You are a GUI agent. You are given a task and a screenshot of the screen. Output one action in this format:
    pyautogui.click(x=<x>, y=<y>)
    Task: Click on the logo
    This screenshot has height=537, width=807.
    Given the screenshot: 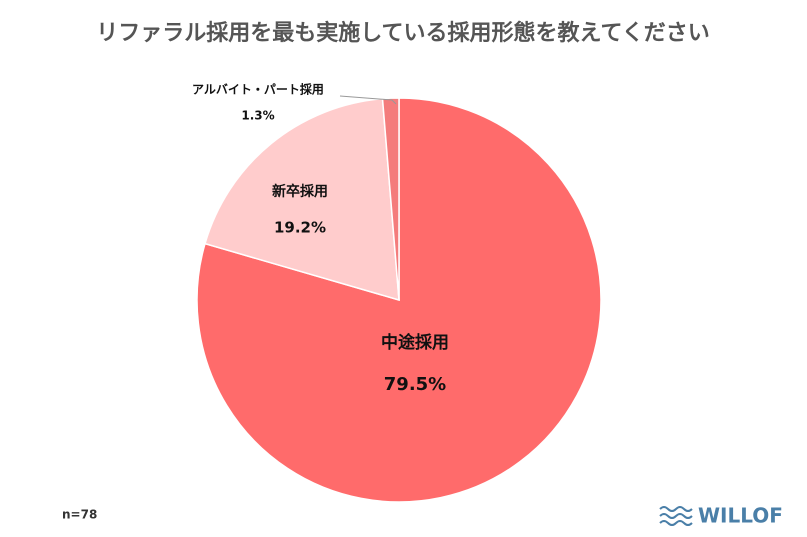 What is the action you would take?
    pyautogui.click(x=676, y=516)
    